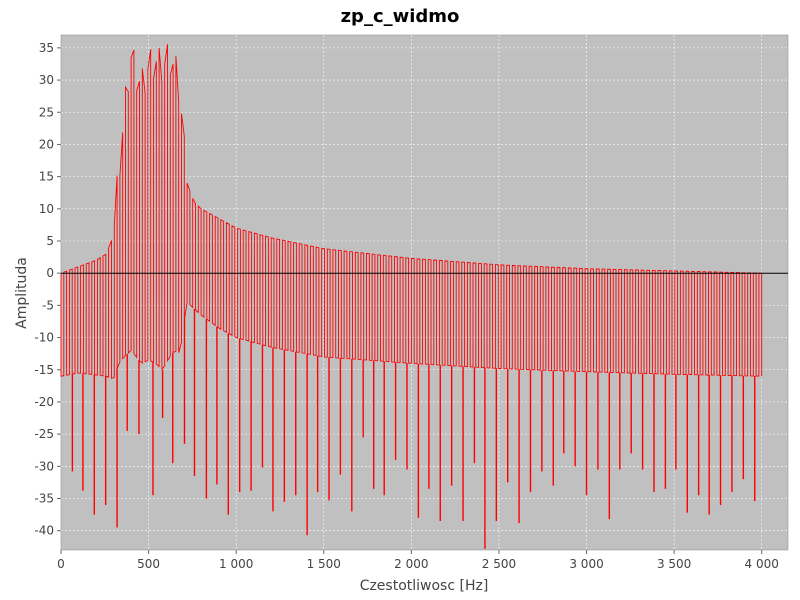 The image size is (800, 600). What do you see at coordinates (44, 466) in the screenshot?
I see `y-tick-label: -30` at bounding box center [44, 466].